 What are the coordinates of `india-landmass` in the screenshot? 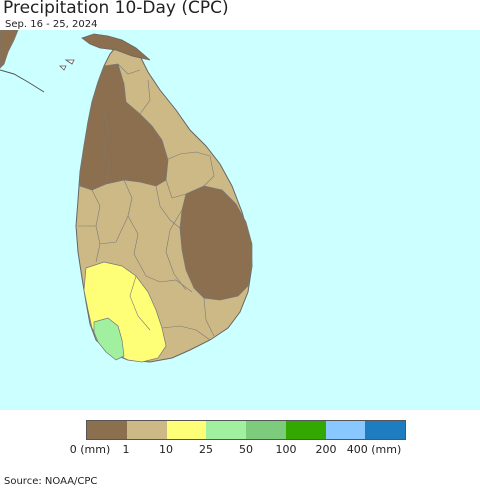 It's located at (9, 49).